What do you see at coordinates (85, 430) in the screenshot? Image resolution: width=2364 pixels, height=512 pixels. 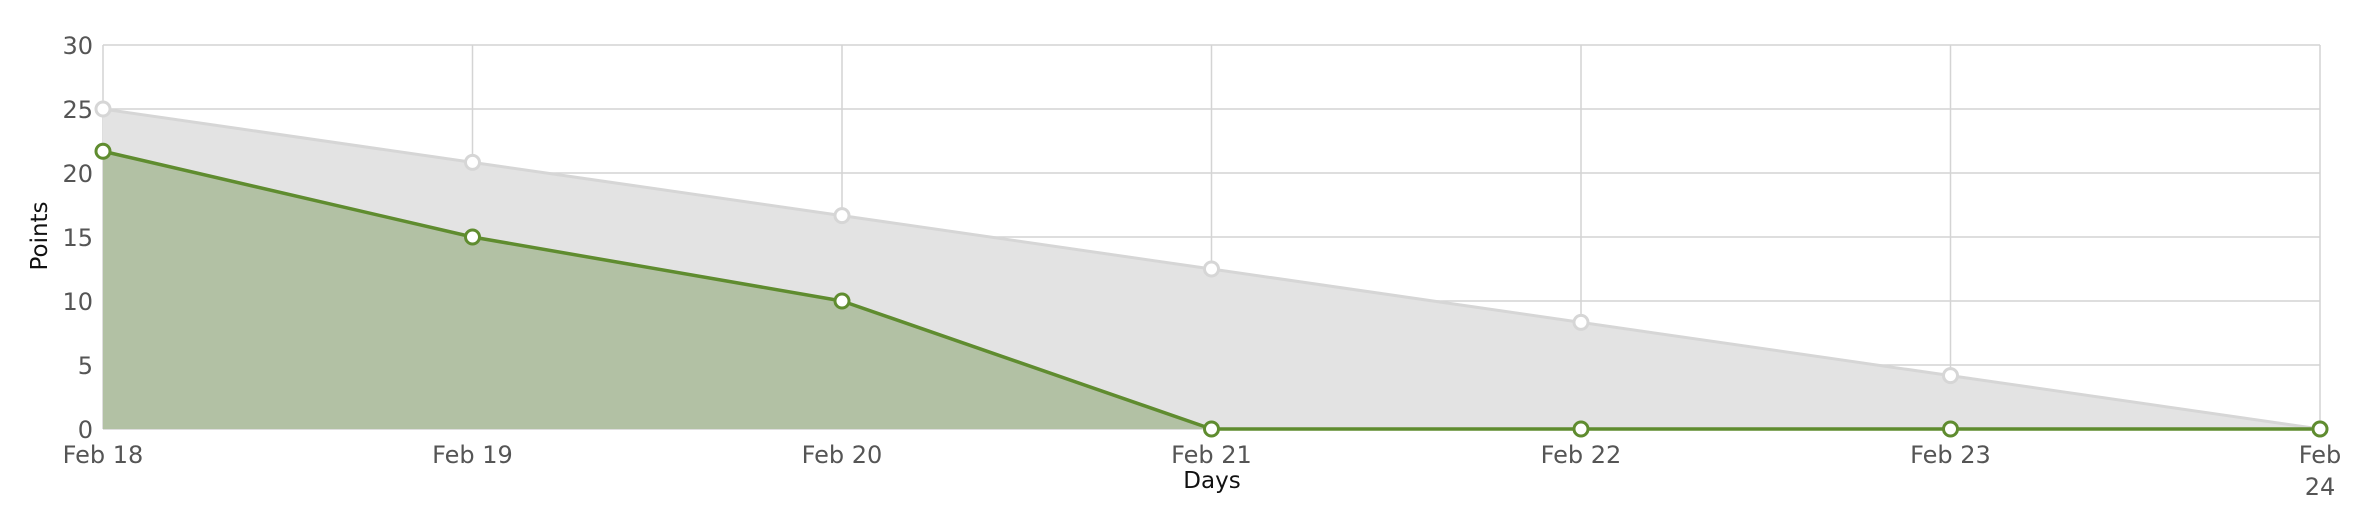 I see `y-tick-label: 0` at bounding box center [85, 430].